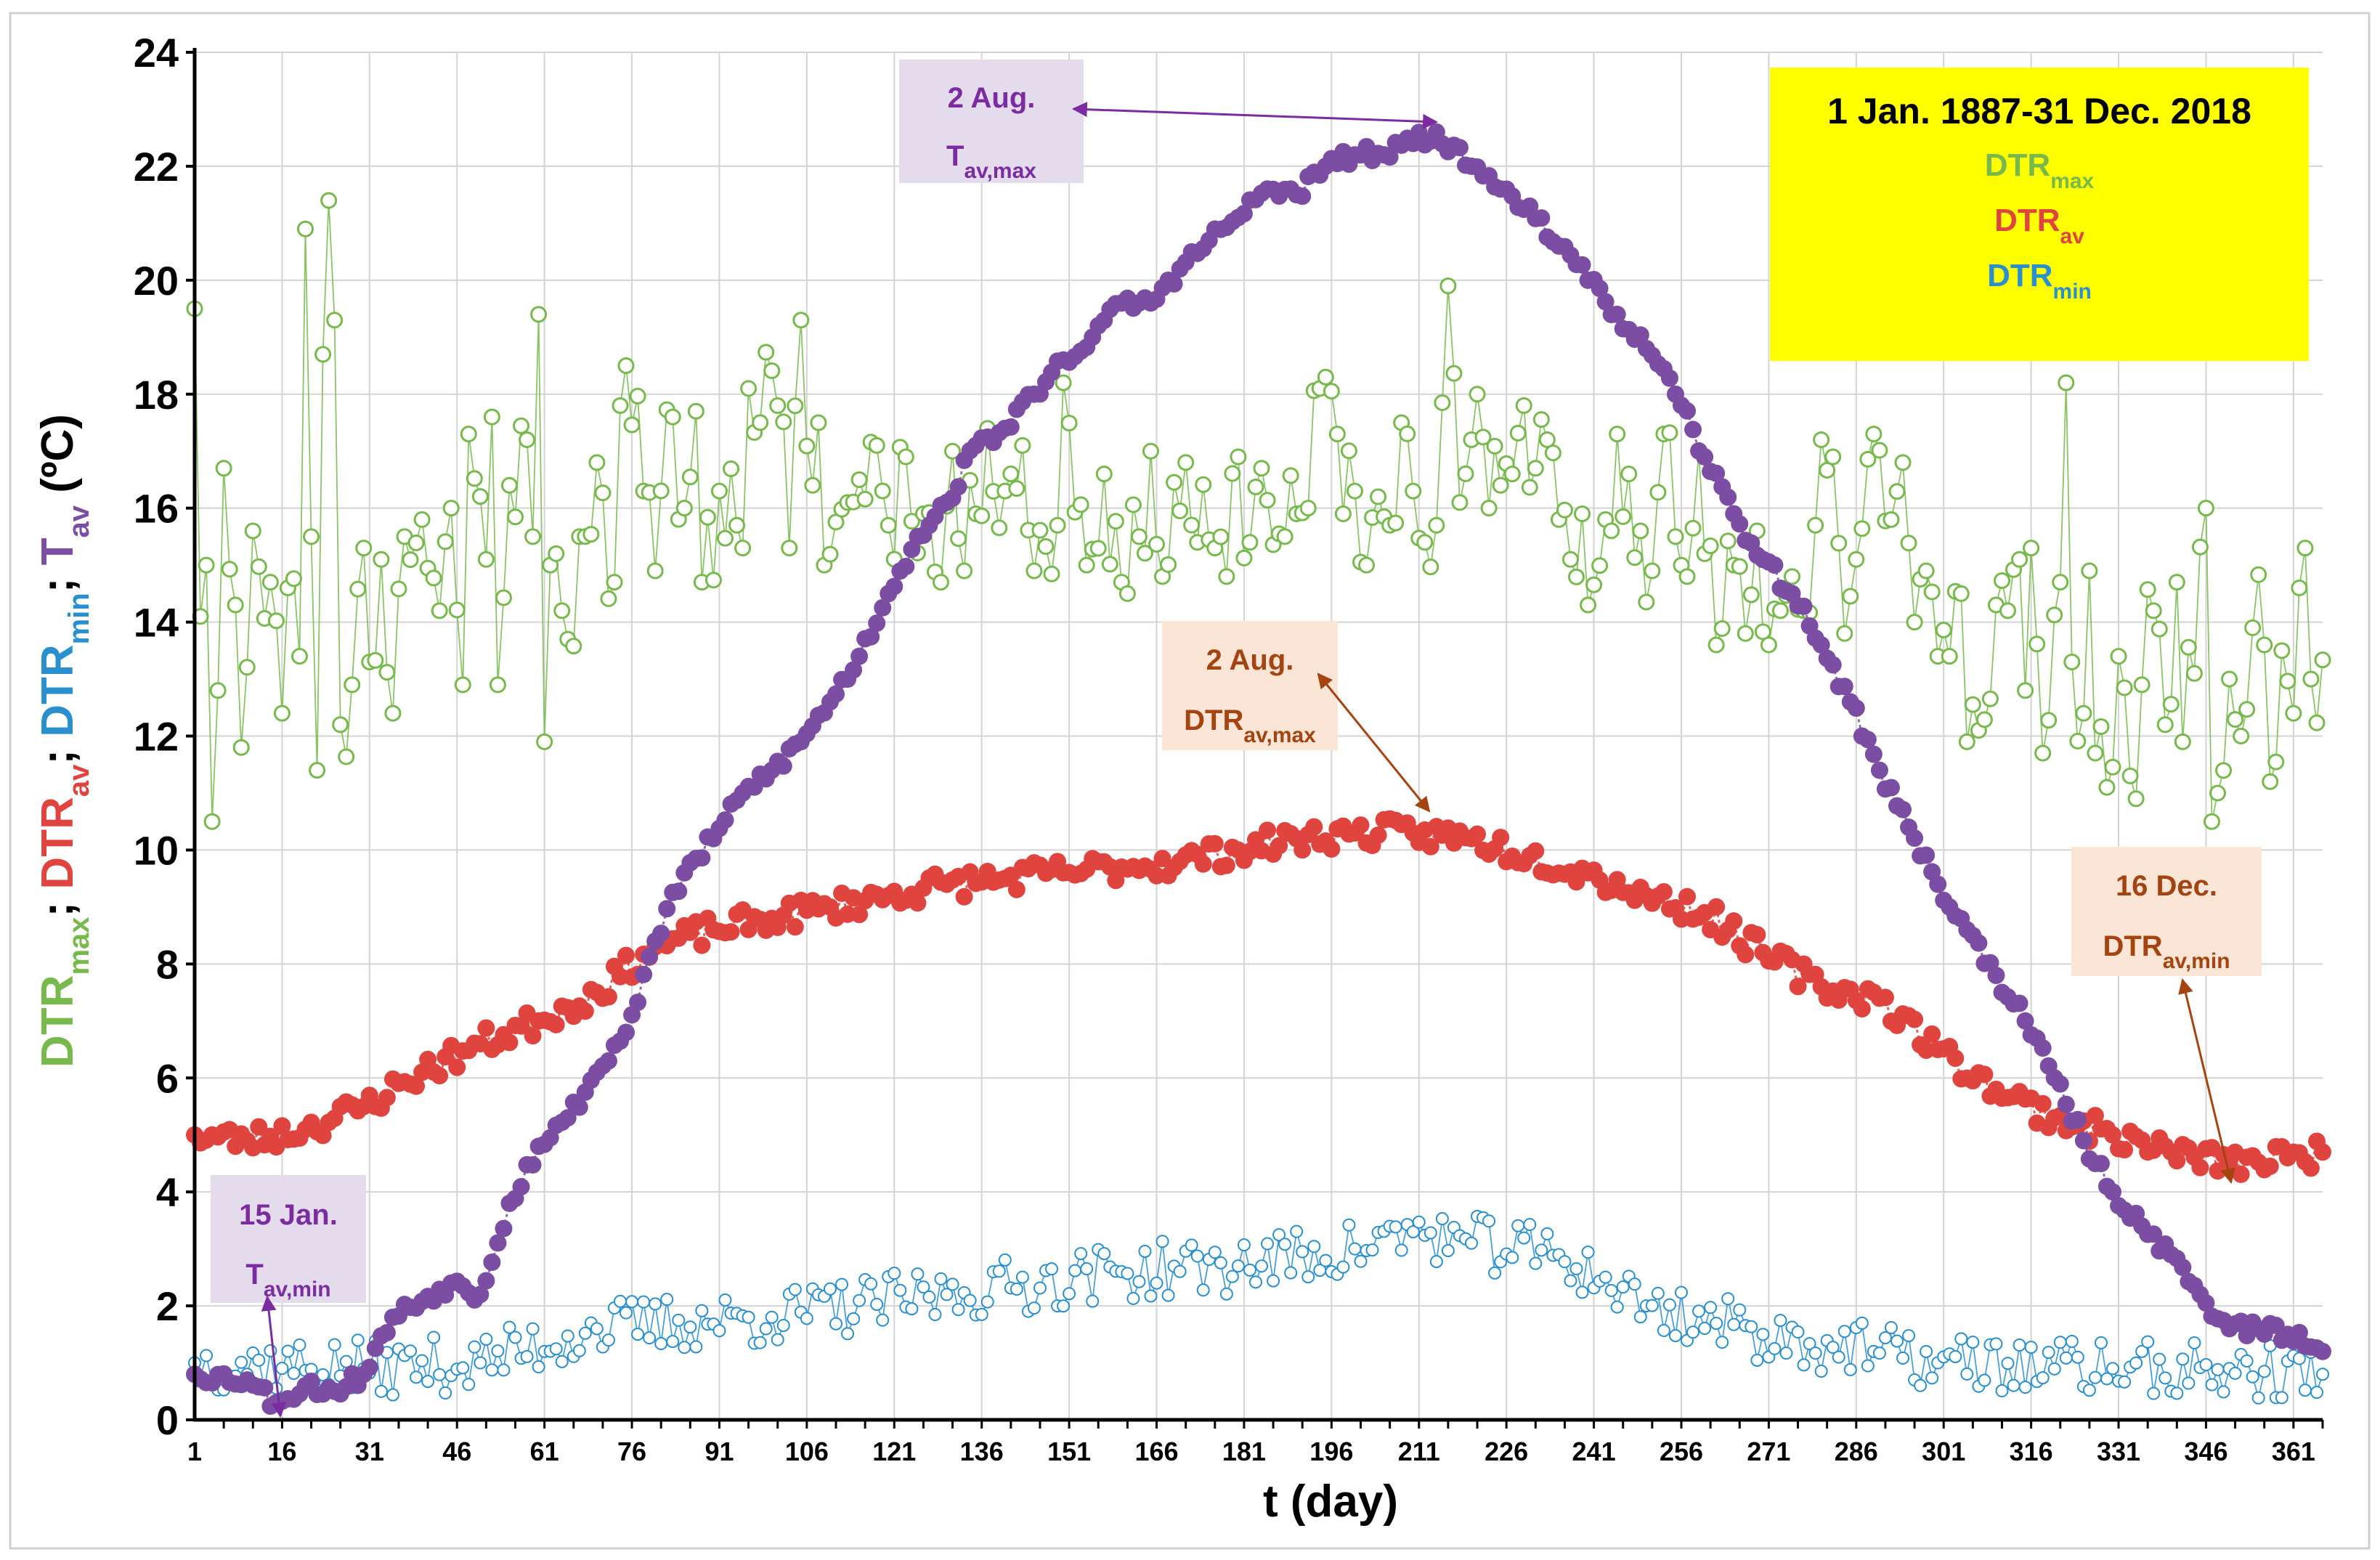 The image size is (2380, 1560). Describe the element at coordinates (2166, 951) in the screenshot. I see `annotation-dtr-av-min-label: DTRav,min` at that location.